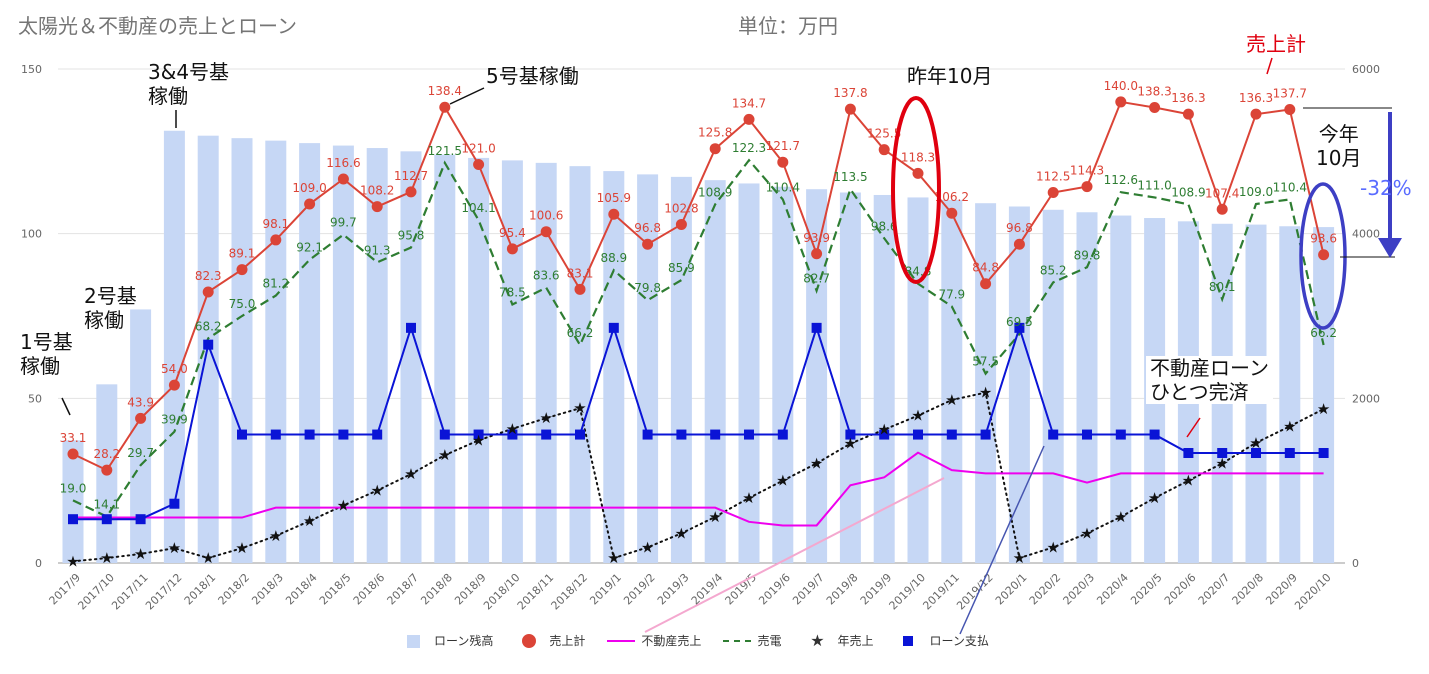 The image size is (1429, 674). I want to click on legend-item-sales-total: 売上計, so click(550, 640).